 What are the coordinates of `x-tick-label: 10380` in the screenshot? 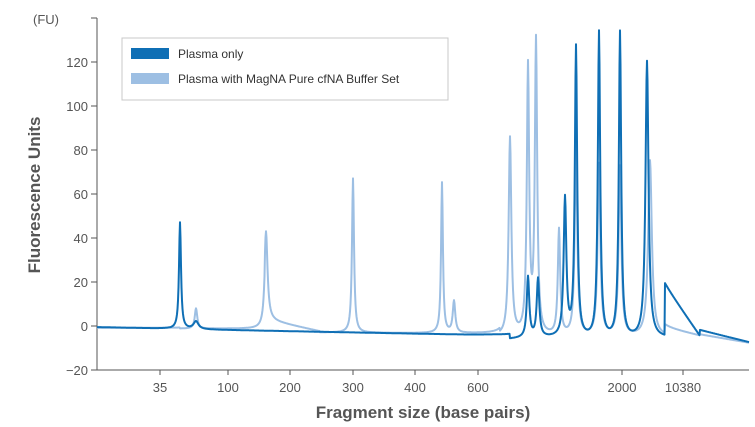 It's located at (683, 387).